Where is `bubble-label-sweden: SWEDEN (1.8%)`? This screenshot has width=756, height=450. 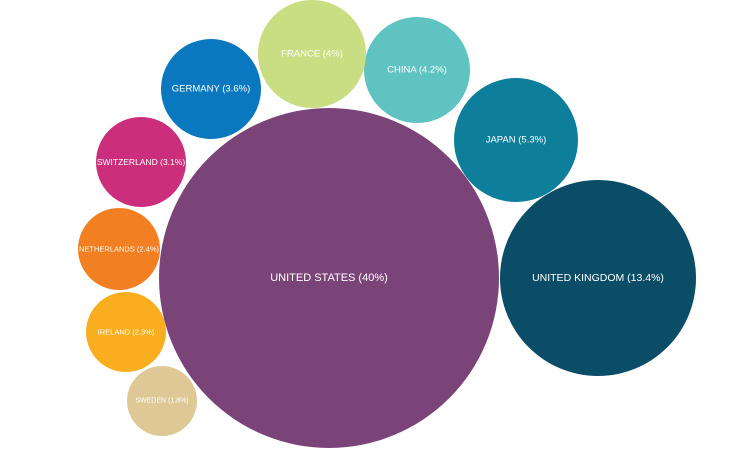
bubble-label-sweden: SWEDEN (1.8%) is located at coordinates (161, 401).